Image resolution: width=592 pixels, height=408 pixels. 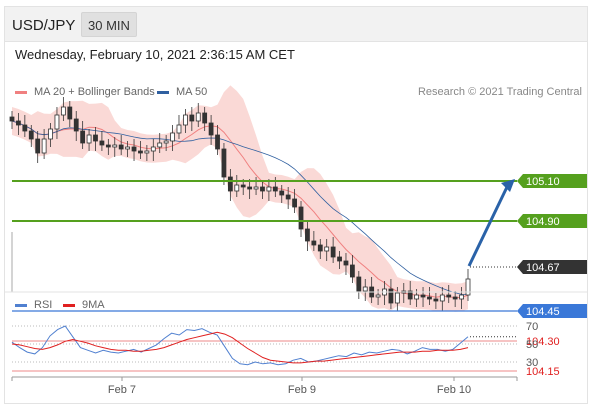 What do you see at coordinates (454, 390) in the screenshot?
I see `x-axis-label: Feb 10` at bounding box center [454, 390].